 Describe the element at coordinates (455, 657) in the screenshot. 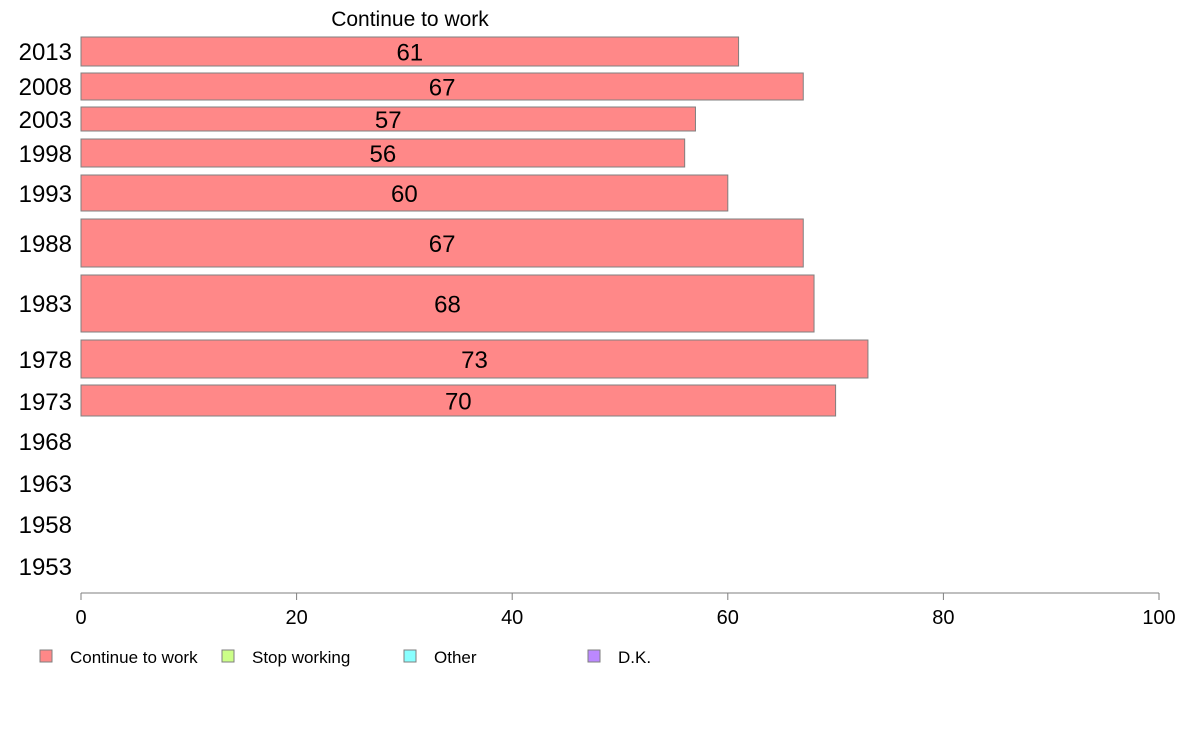

I see `legend-label-2: Other` at that location.